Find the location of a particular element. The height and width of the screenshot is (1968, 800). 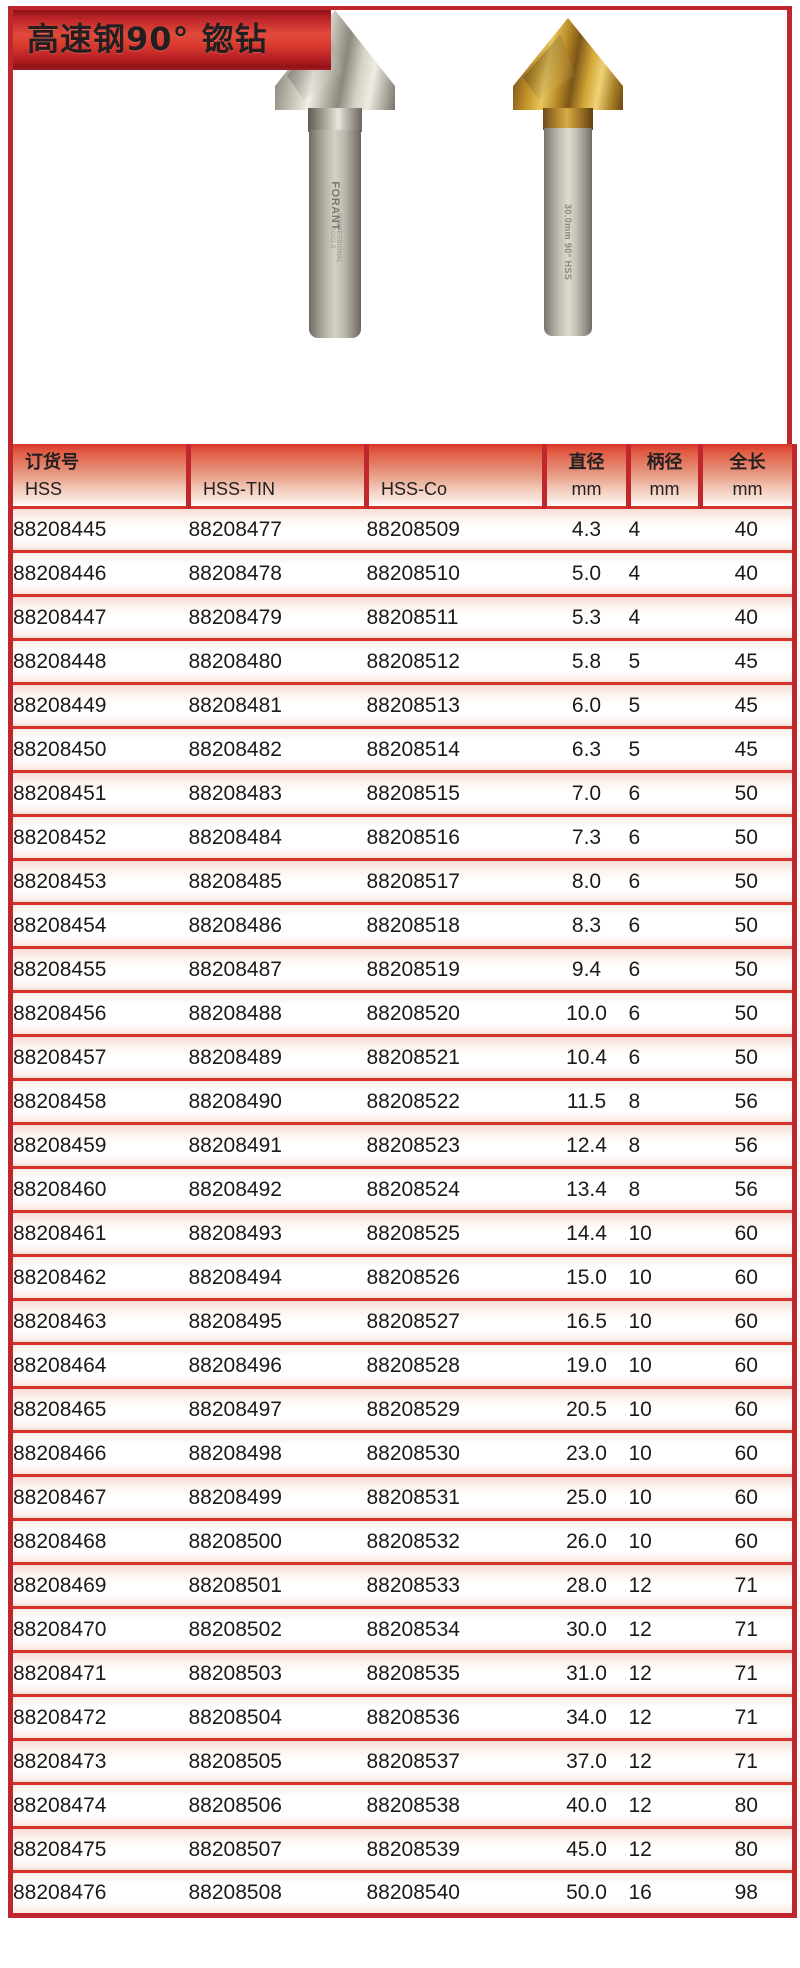

cell-hss-co: 88208511 is located at coordinates (455, 617).